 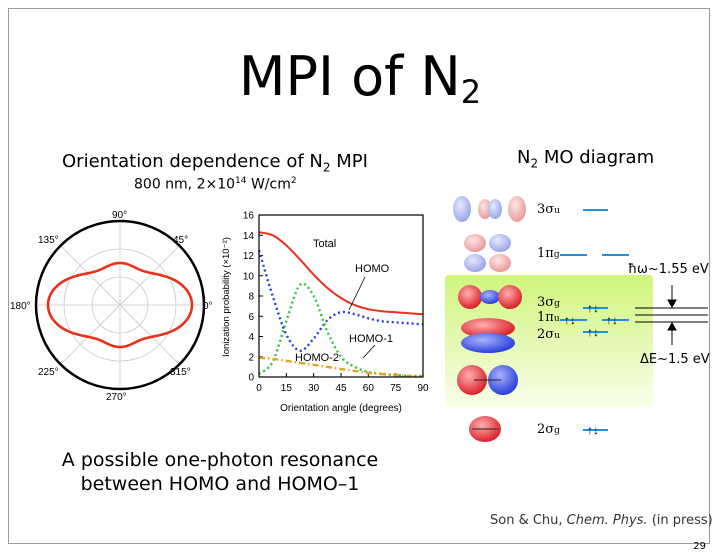 What do you see at coordinates (251, 378) in the screenshot?
I see `y-tick-label: 0` at bounding box center [251, 378].